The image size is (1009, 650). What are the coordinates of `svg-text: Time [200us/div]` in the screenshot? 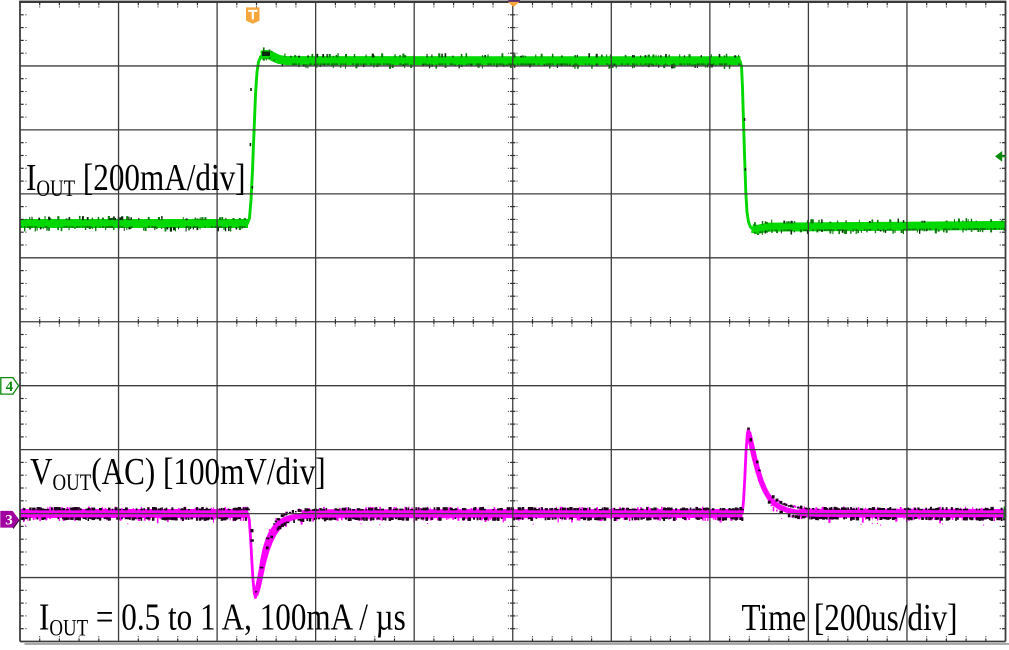 It's located at (850, 617).